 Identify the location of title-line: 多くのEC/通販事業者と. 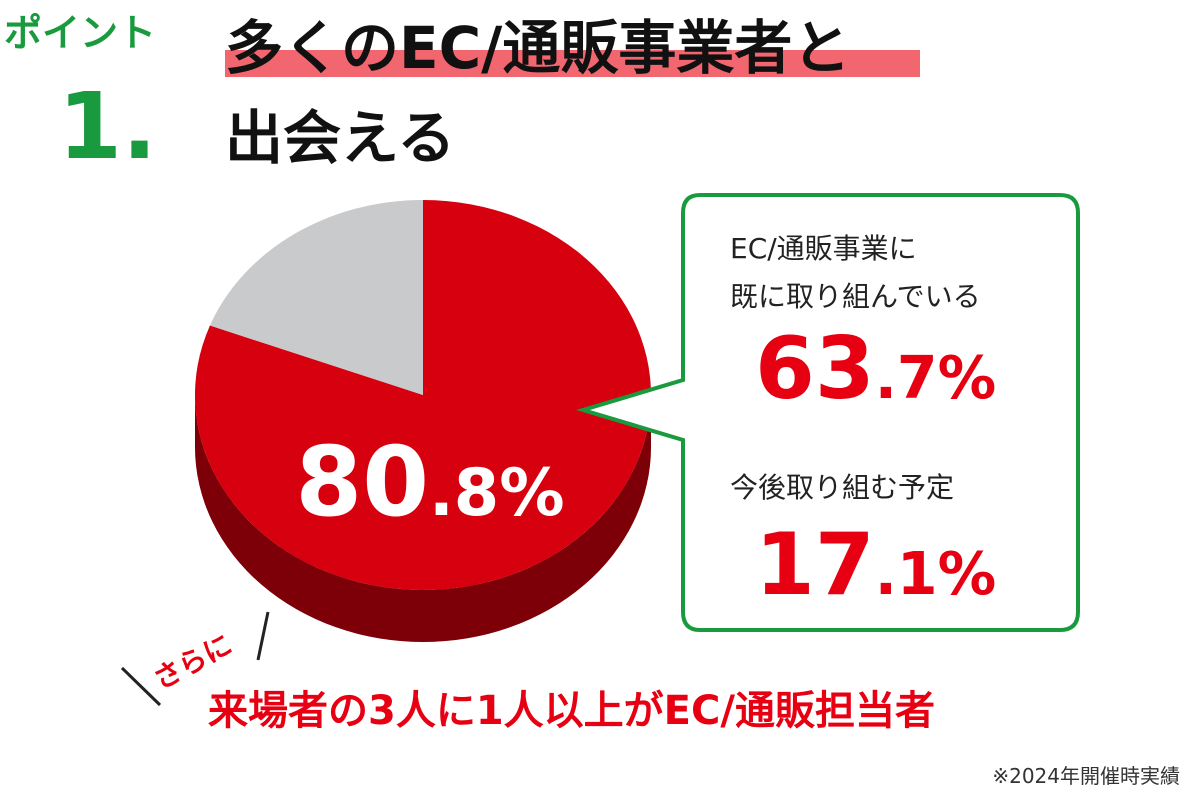
(537, 48).